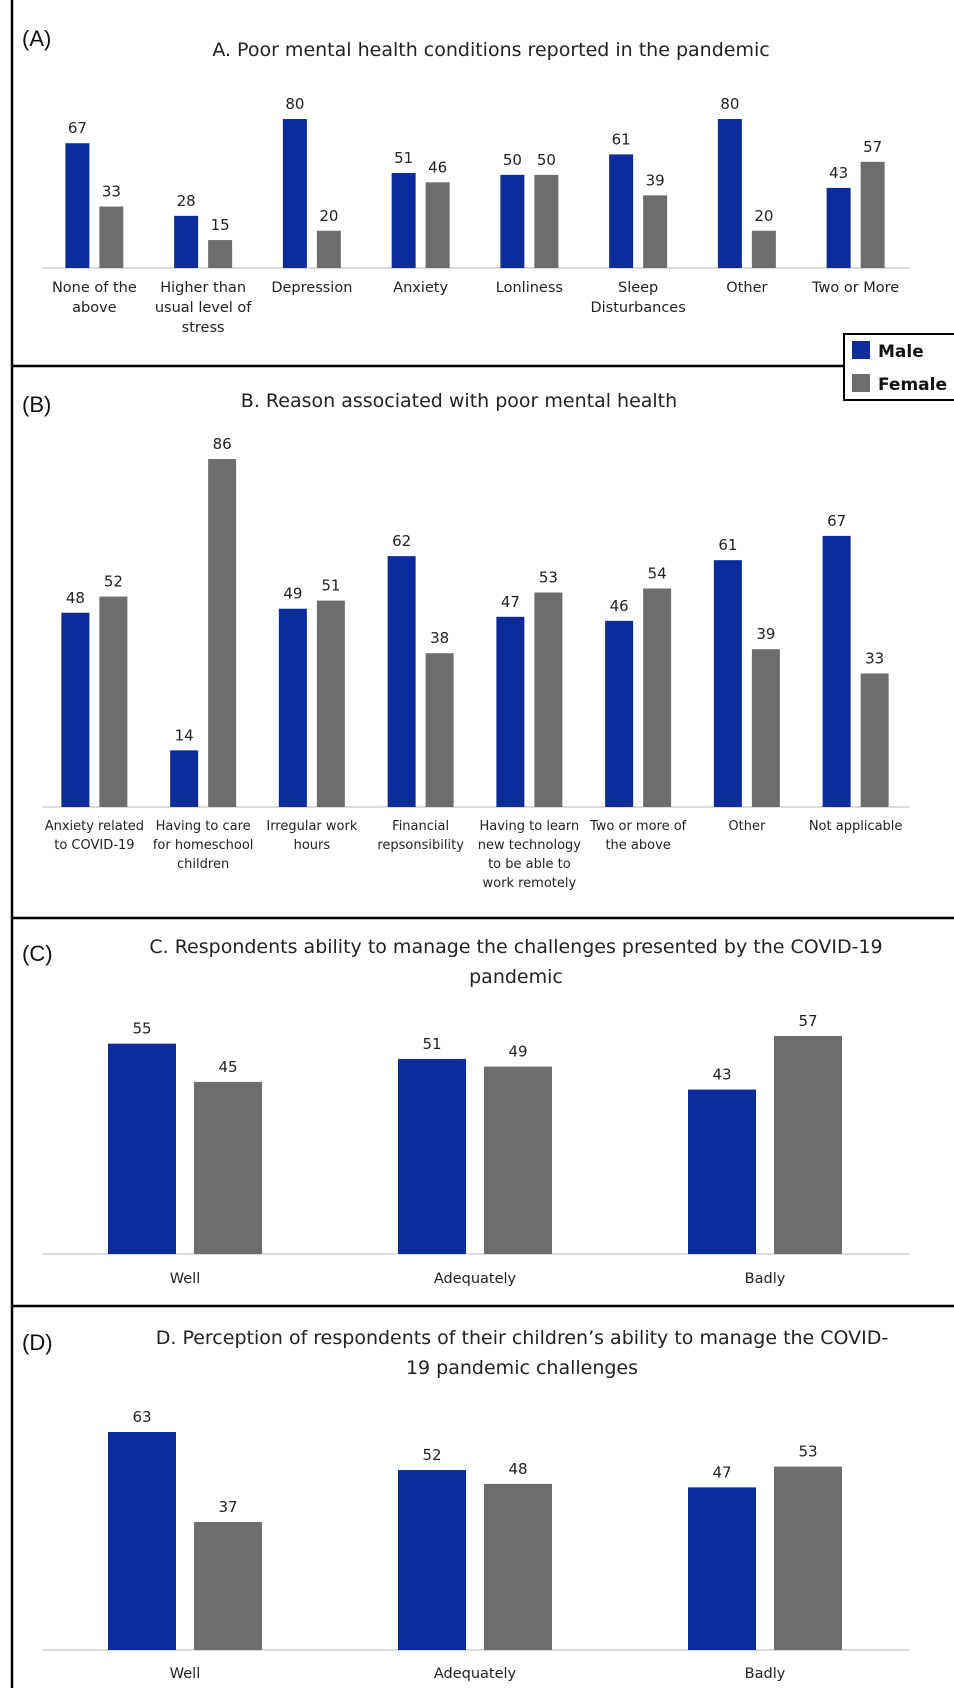 This screenshot has width=954, height=1688. I want to click on legend-label-female: Female, so click(912, 385).